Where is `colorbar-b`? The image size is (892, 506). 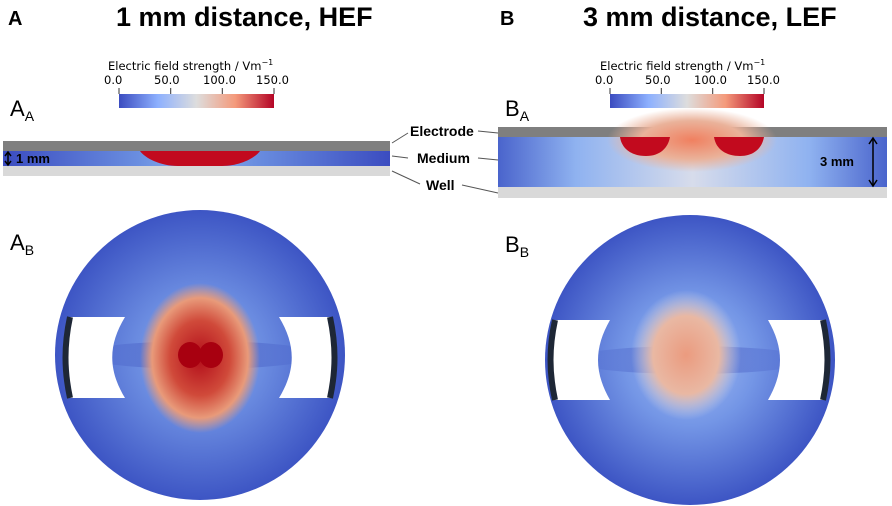 colorbar-b is located at coordinates (687, 101).